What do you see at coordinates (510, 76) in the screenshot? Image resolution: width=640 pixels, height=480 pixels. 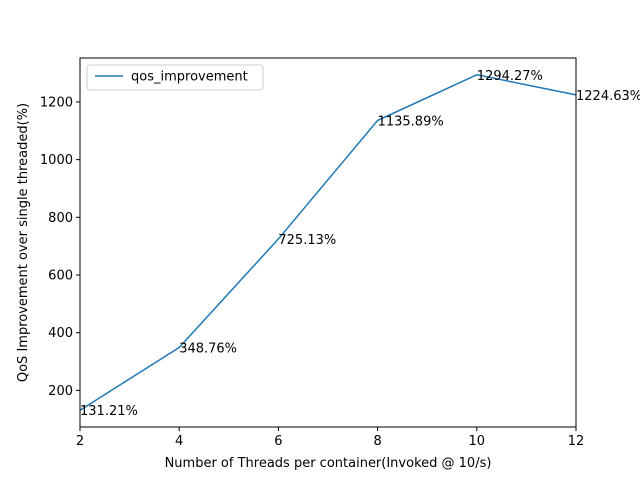 I see `data-point-label: 1294.27%` at bounding box center [510, 76].